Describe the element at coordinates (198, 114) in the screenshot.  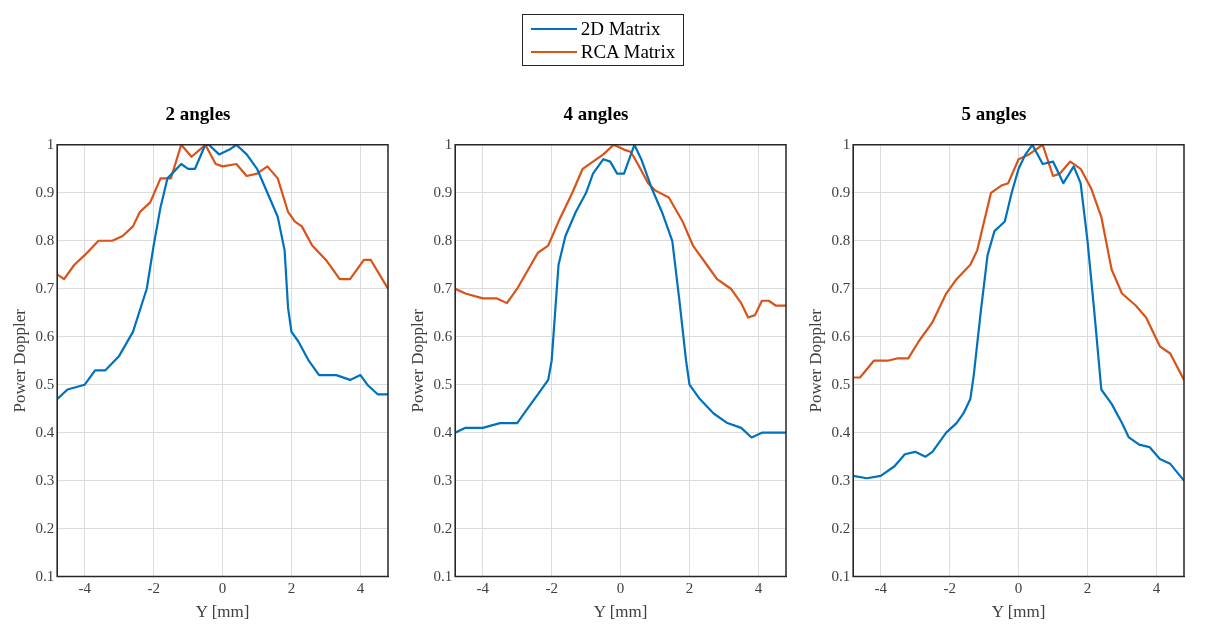
I see `chart-title: 2 angles` at that location.